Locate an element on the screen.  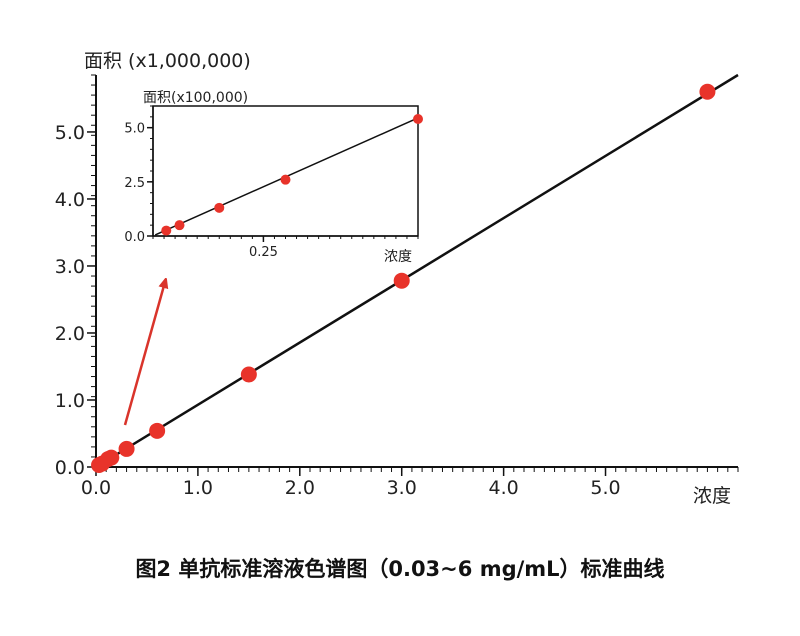
inset-plot: 0.25 0.0 2.5 5.0 面积(x100,000) 浓度 is located at coordinates (273, 177).